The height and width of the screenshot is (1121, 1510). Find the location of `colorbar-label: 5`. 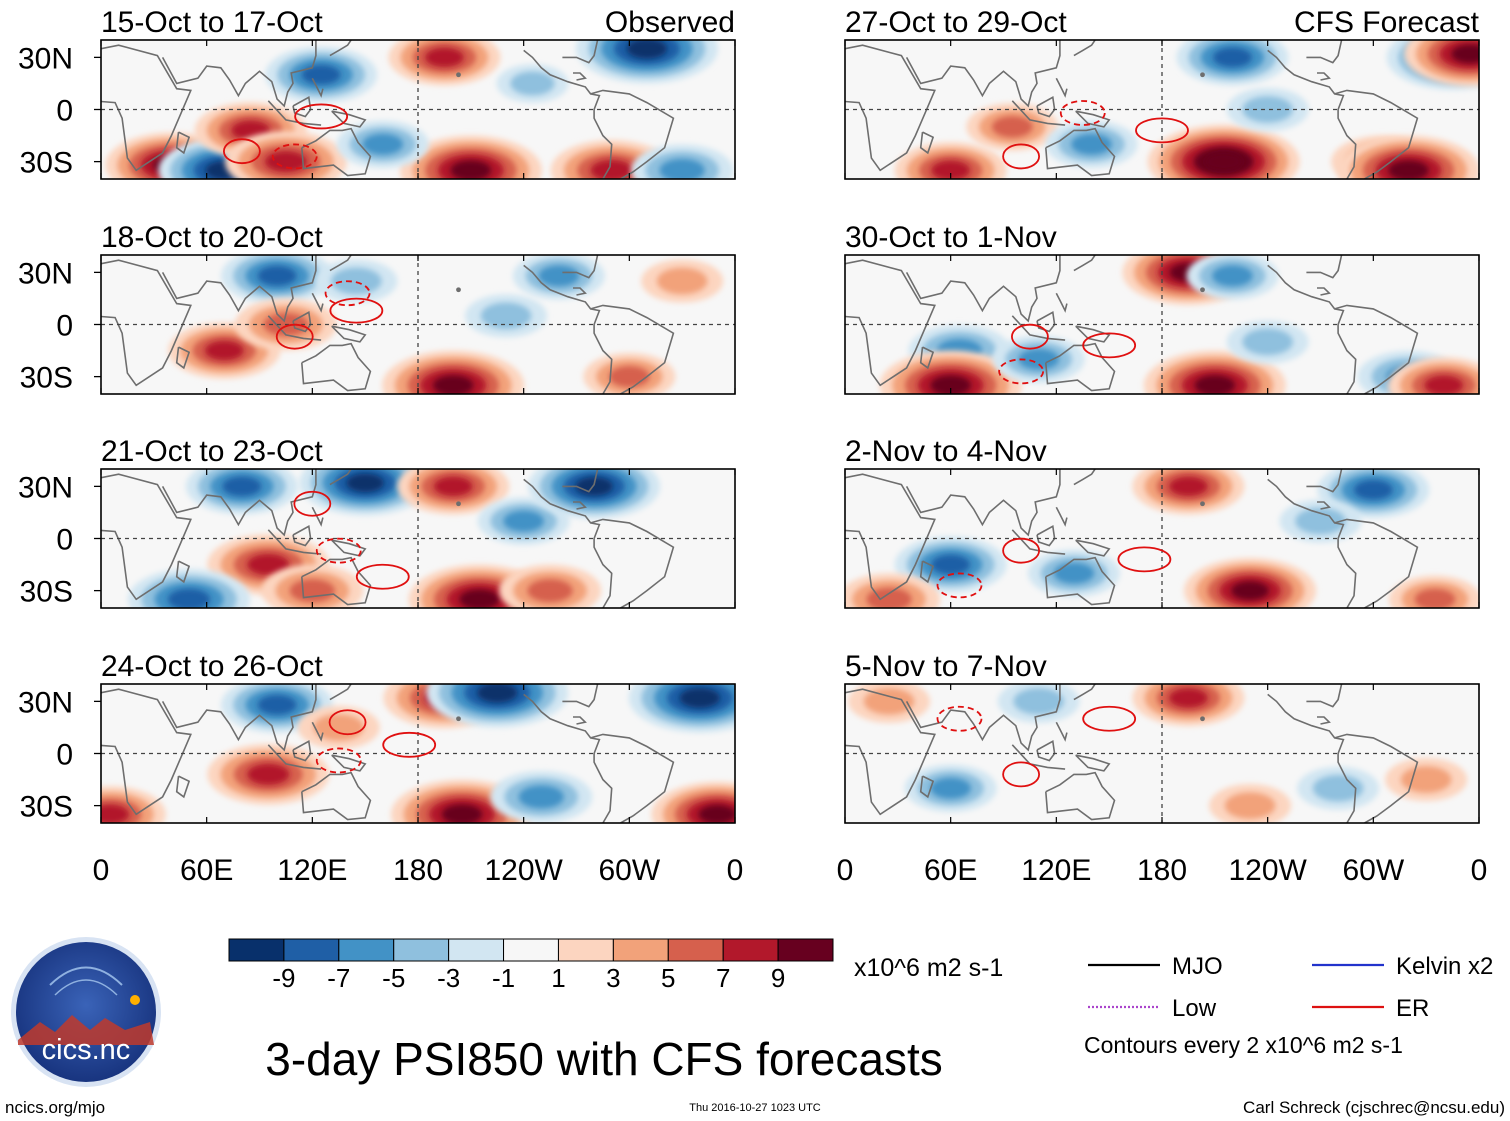

colorbar-label: 5 is located at coordinates (668, 978).